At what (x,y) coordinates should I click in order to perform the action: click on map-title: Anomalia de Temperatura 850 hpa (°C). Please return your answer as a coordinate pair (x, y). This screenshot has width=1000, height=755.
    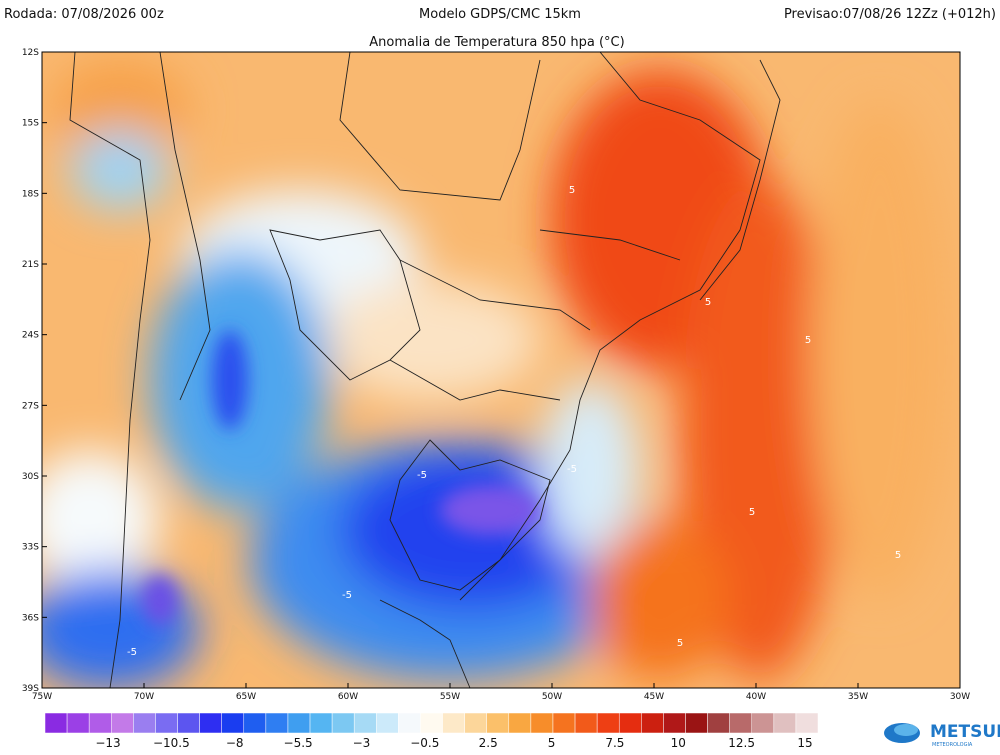
    Looking at the image, I should click on (496, 42).